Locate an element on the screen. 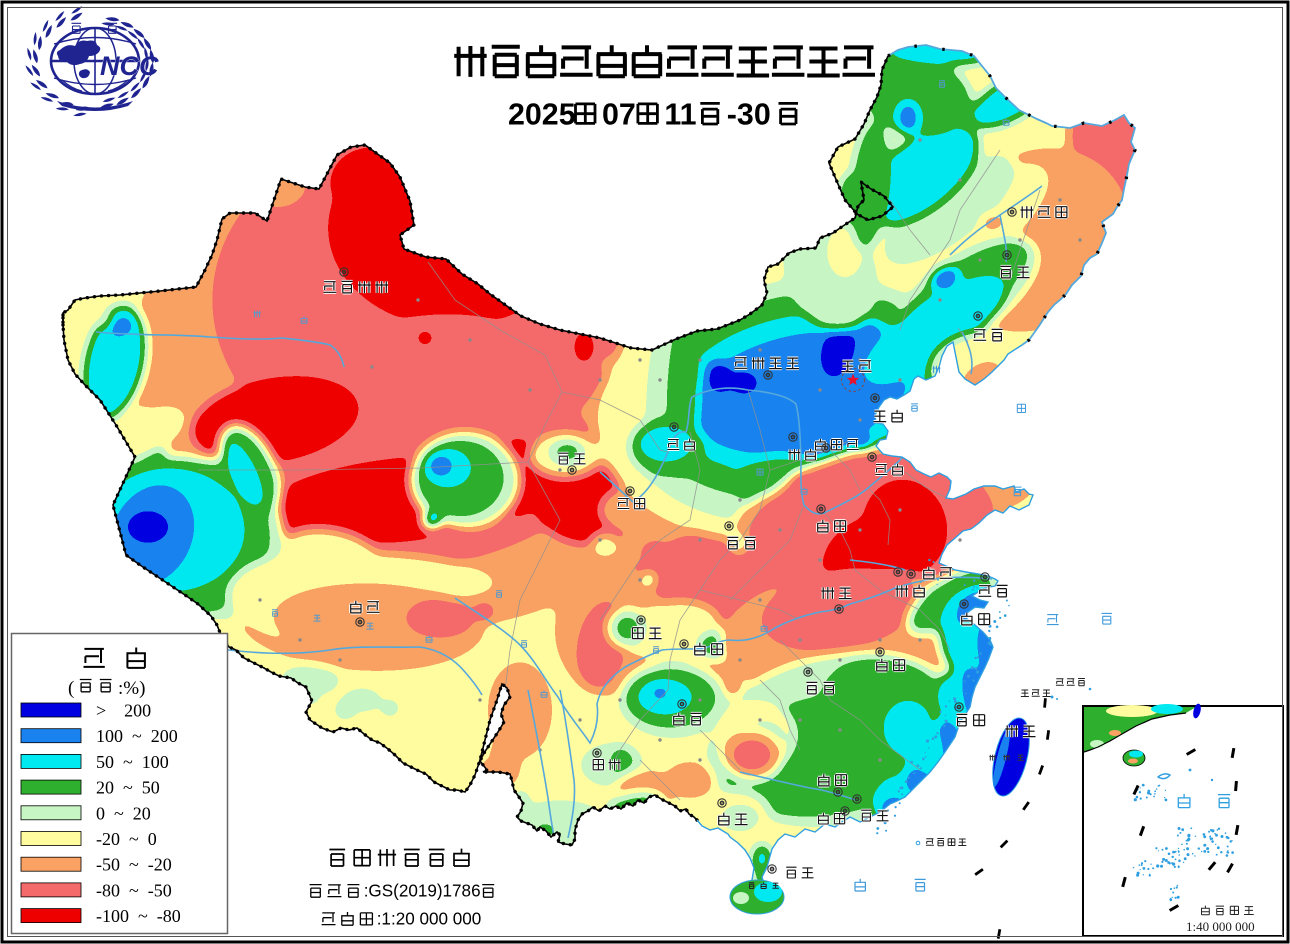 The width and height of the screenshot is (1290, 944). svg-text: -80 ~ -50 is located at coordinates (134, 890).